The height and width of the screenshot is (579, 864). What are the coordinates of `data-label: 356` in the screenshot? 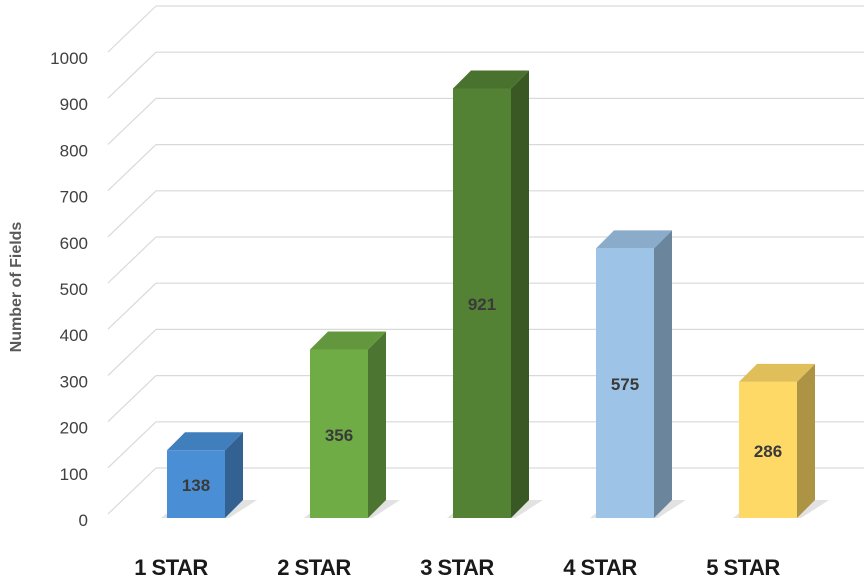 It's located at (339, 435).